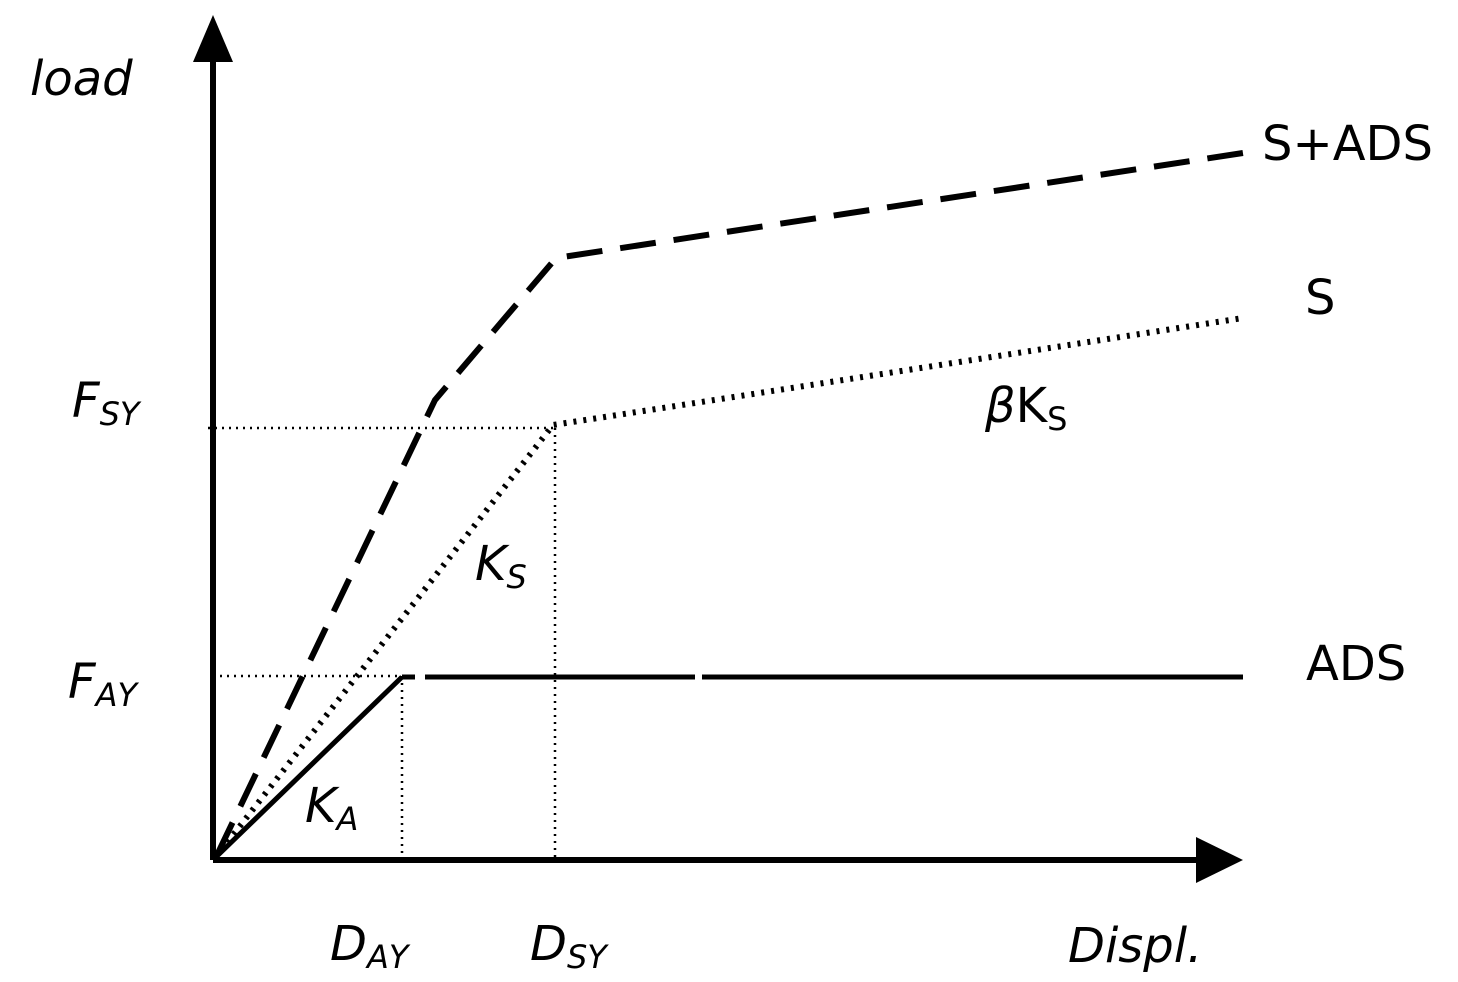 The image size is (1458, 982). What do you see at coordinates (569, 946) in the screenshot?
I see `dsy-tick-label: DSY` at bounding box center [569, 946].